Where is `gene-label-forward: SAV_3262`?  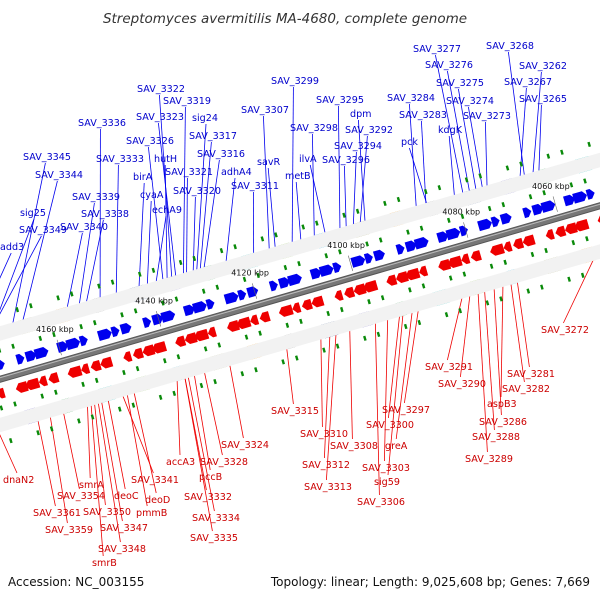
gene-label-forward: SAV_3262 is located at coordinates (543, 66).